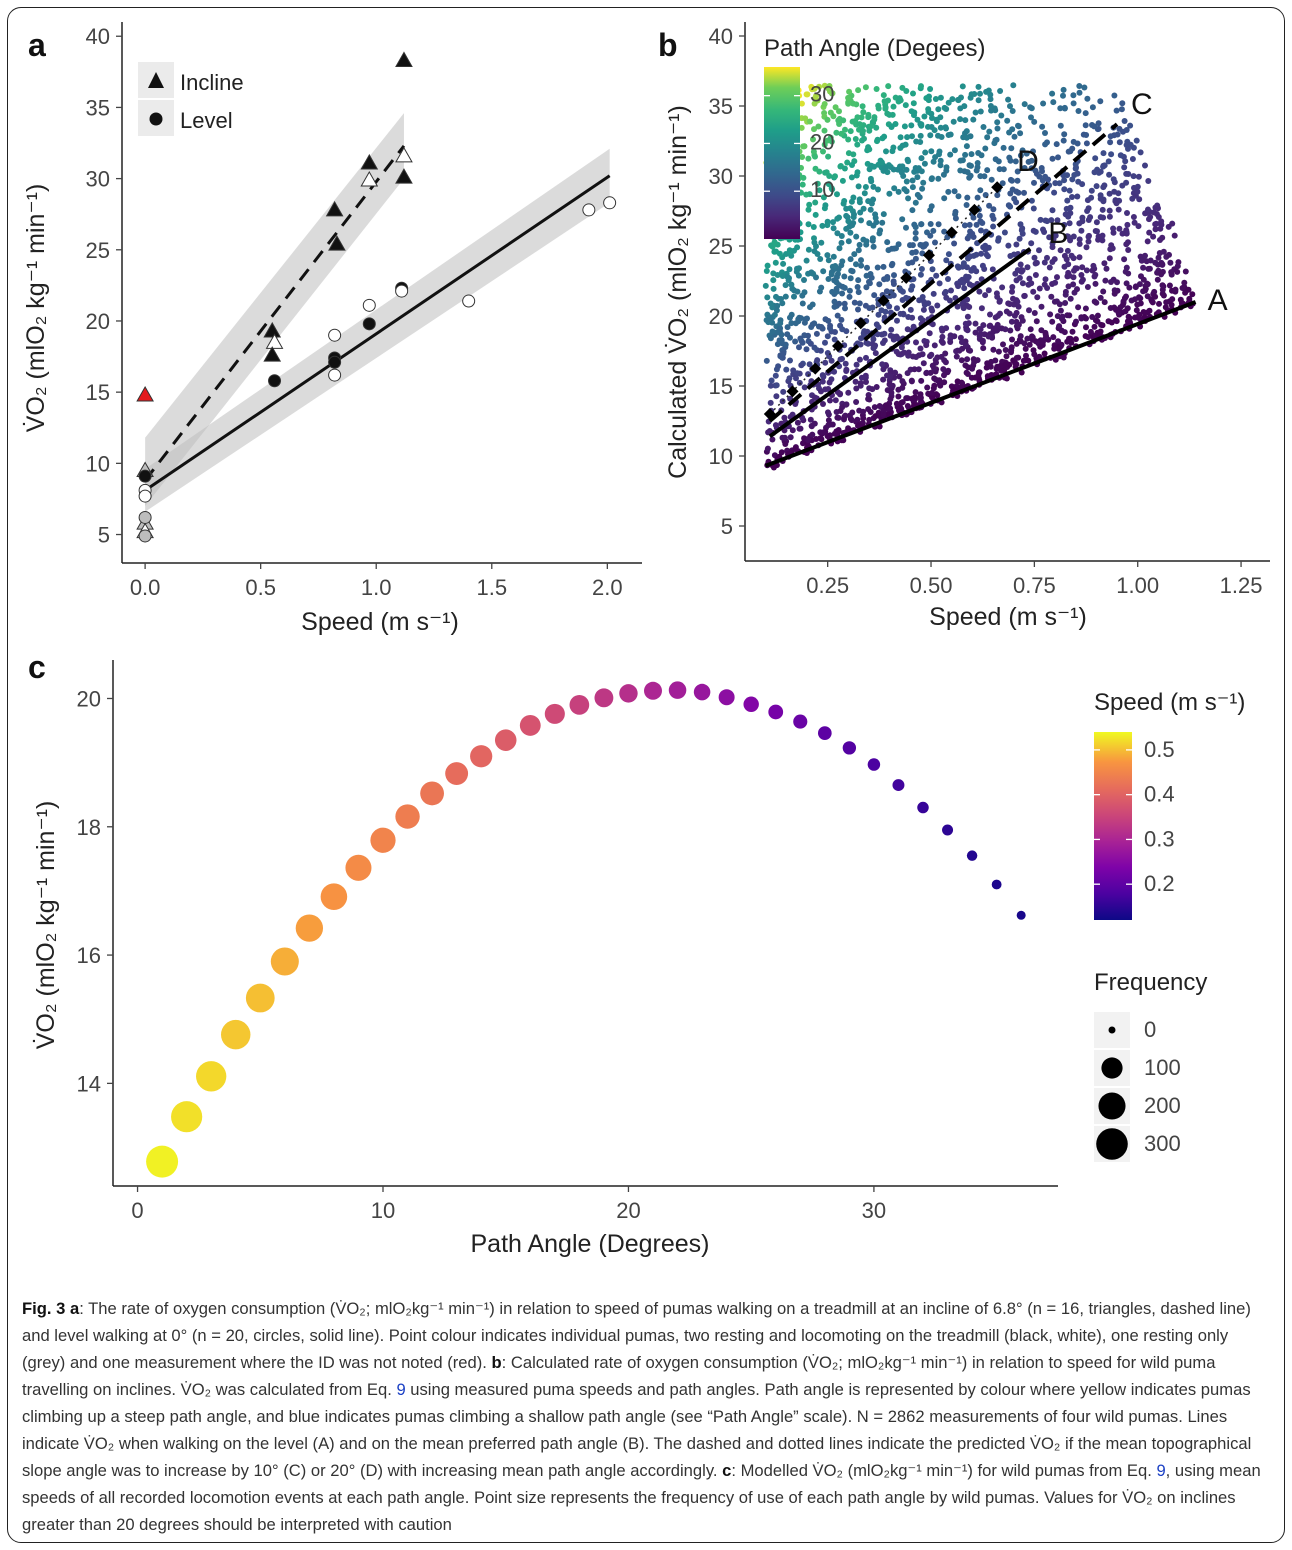 Image resolution: width=1292 pixels, height=1550 pixels. Describe the element at coordinates (721, 106) in the screenshot. I see `panel-b-y-tick-label: 35` at that location.